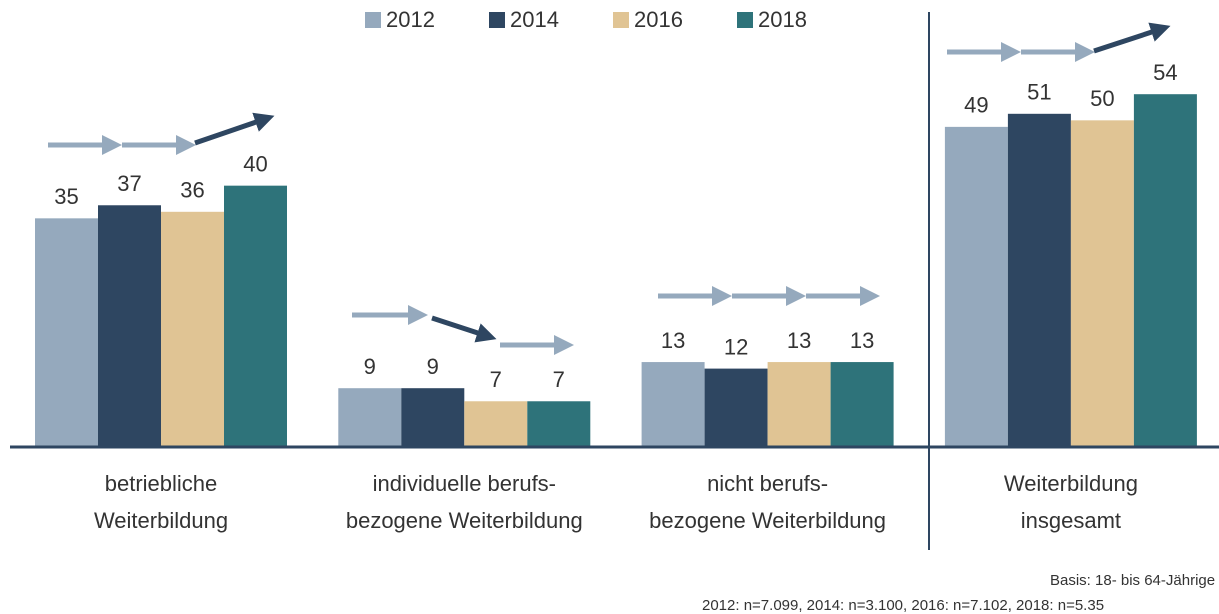 The image size is (1219, 614). I want to click on value-label: 37, so click(129, 183).